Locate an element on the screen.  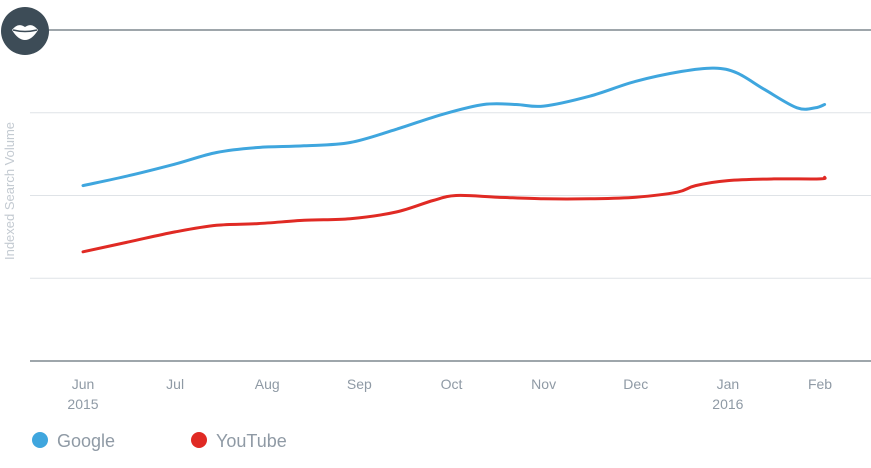
legend-label: Google is located at coordinates (86, 441).